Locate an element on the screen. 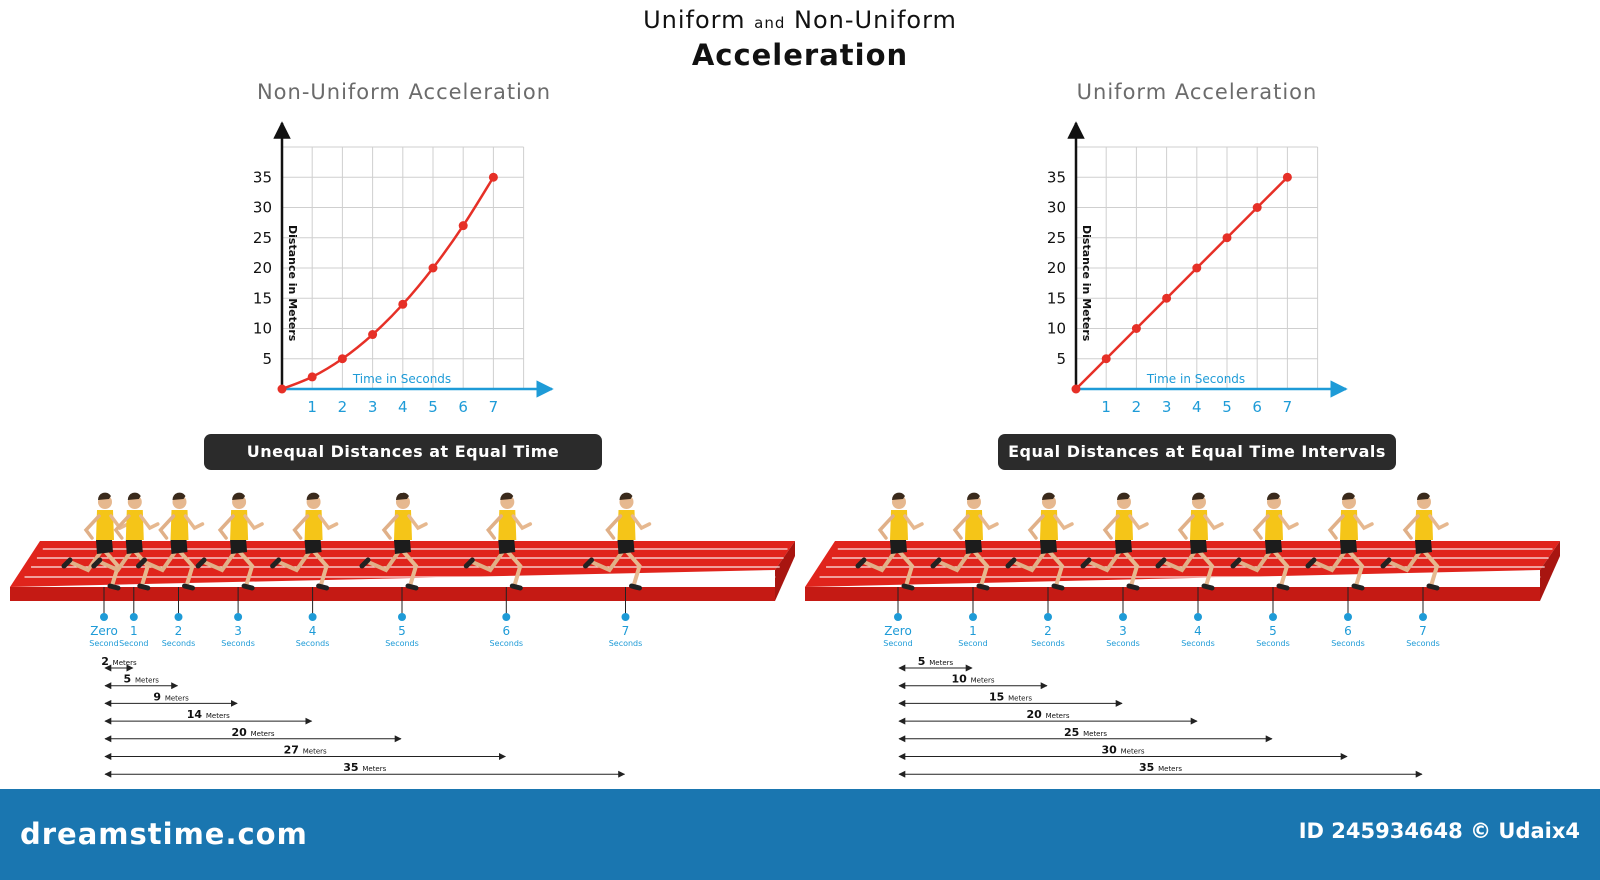 This screenshot has height=880, width=1600. chart0-x-axis-label: Time in Seconds is located at coordinates (401, 379).